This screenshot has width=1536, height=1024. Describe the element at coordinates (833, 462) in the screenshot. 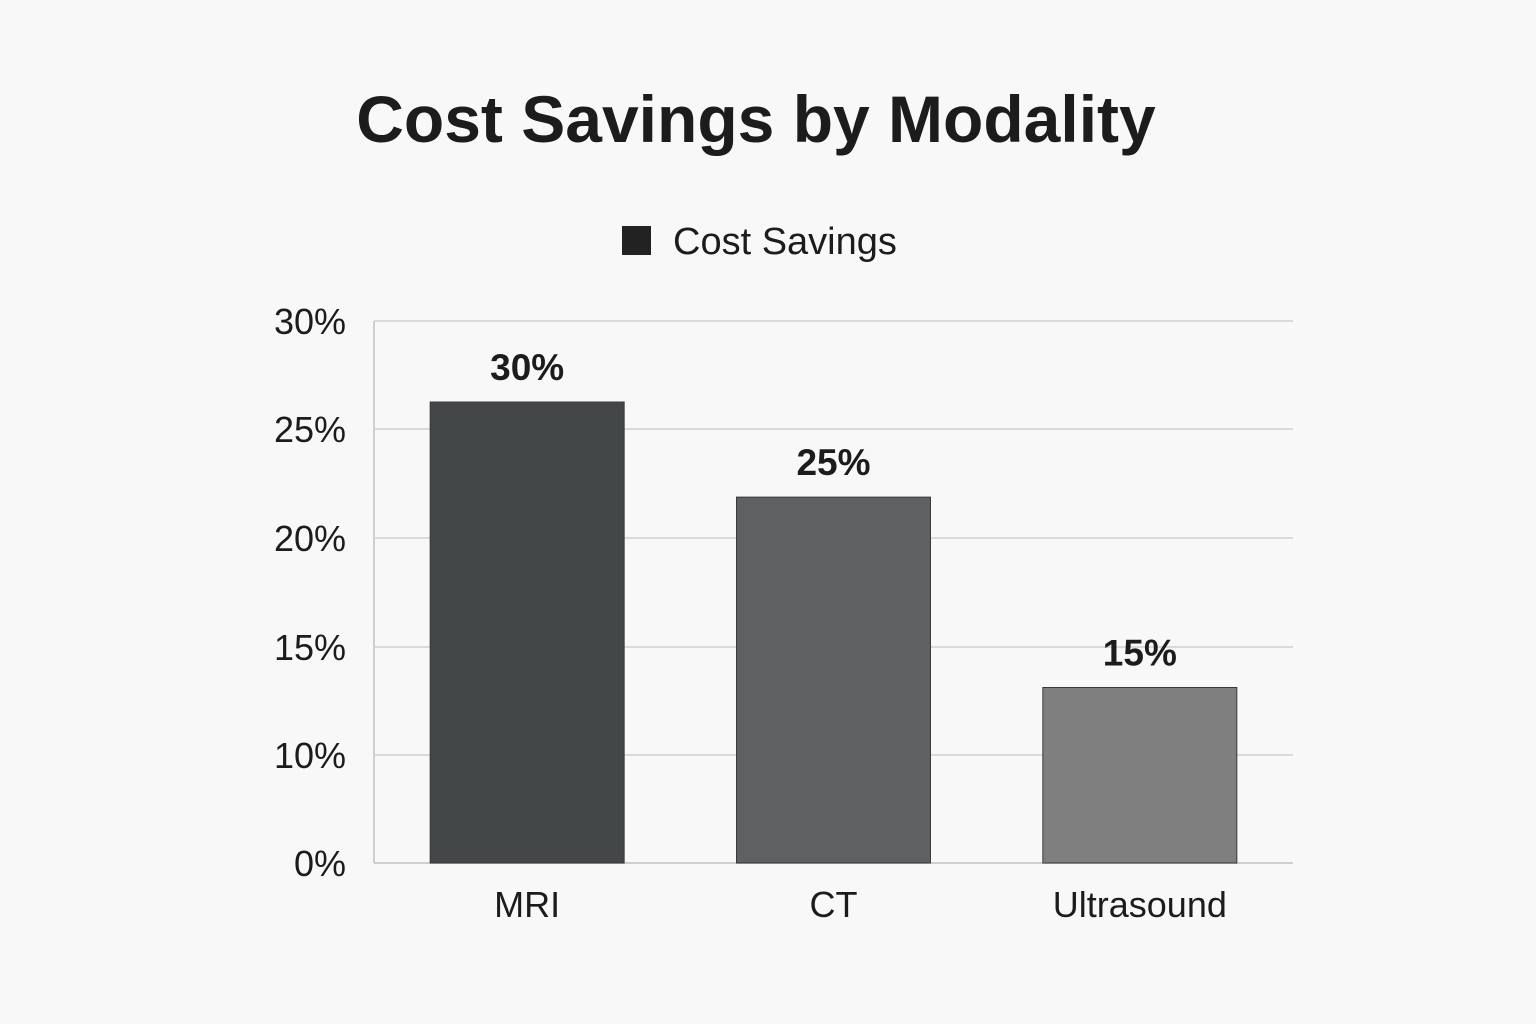

I see `value-label: 25%` at that location.